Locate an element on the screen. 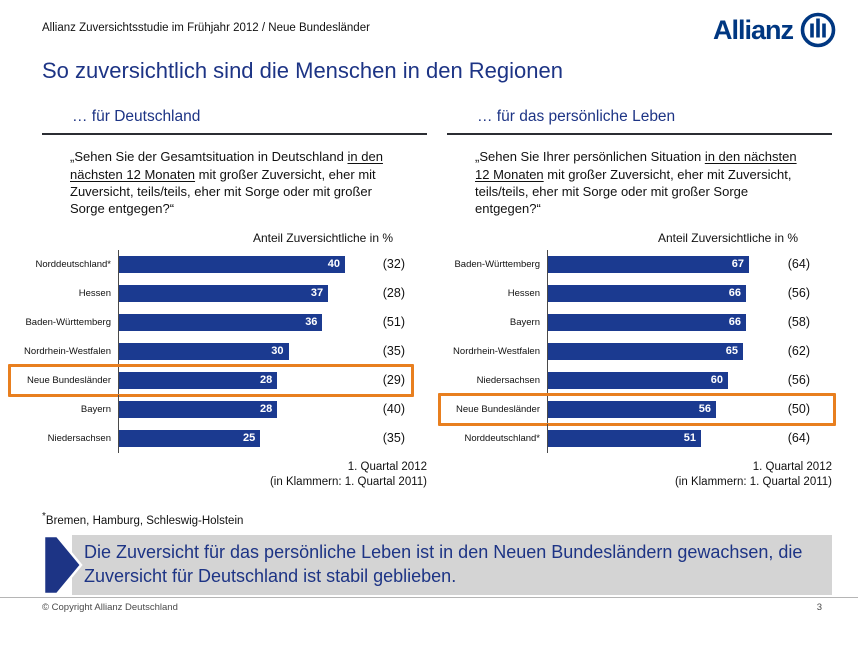 The image size is (858, 657). prev-year-value: (32) is located at coordinates (393, 264).